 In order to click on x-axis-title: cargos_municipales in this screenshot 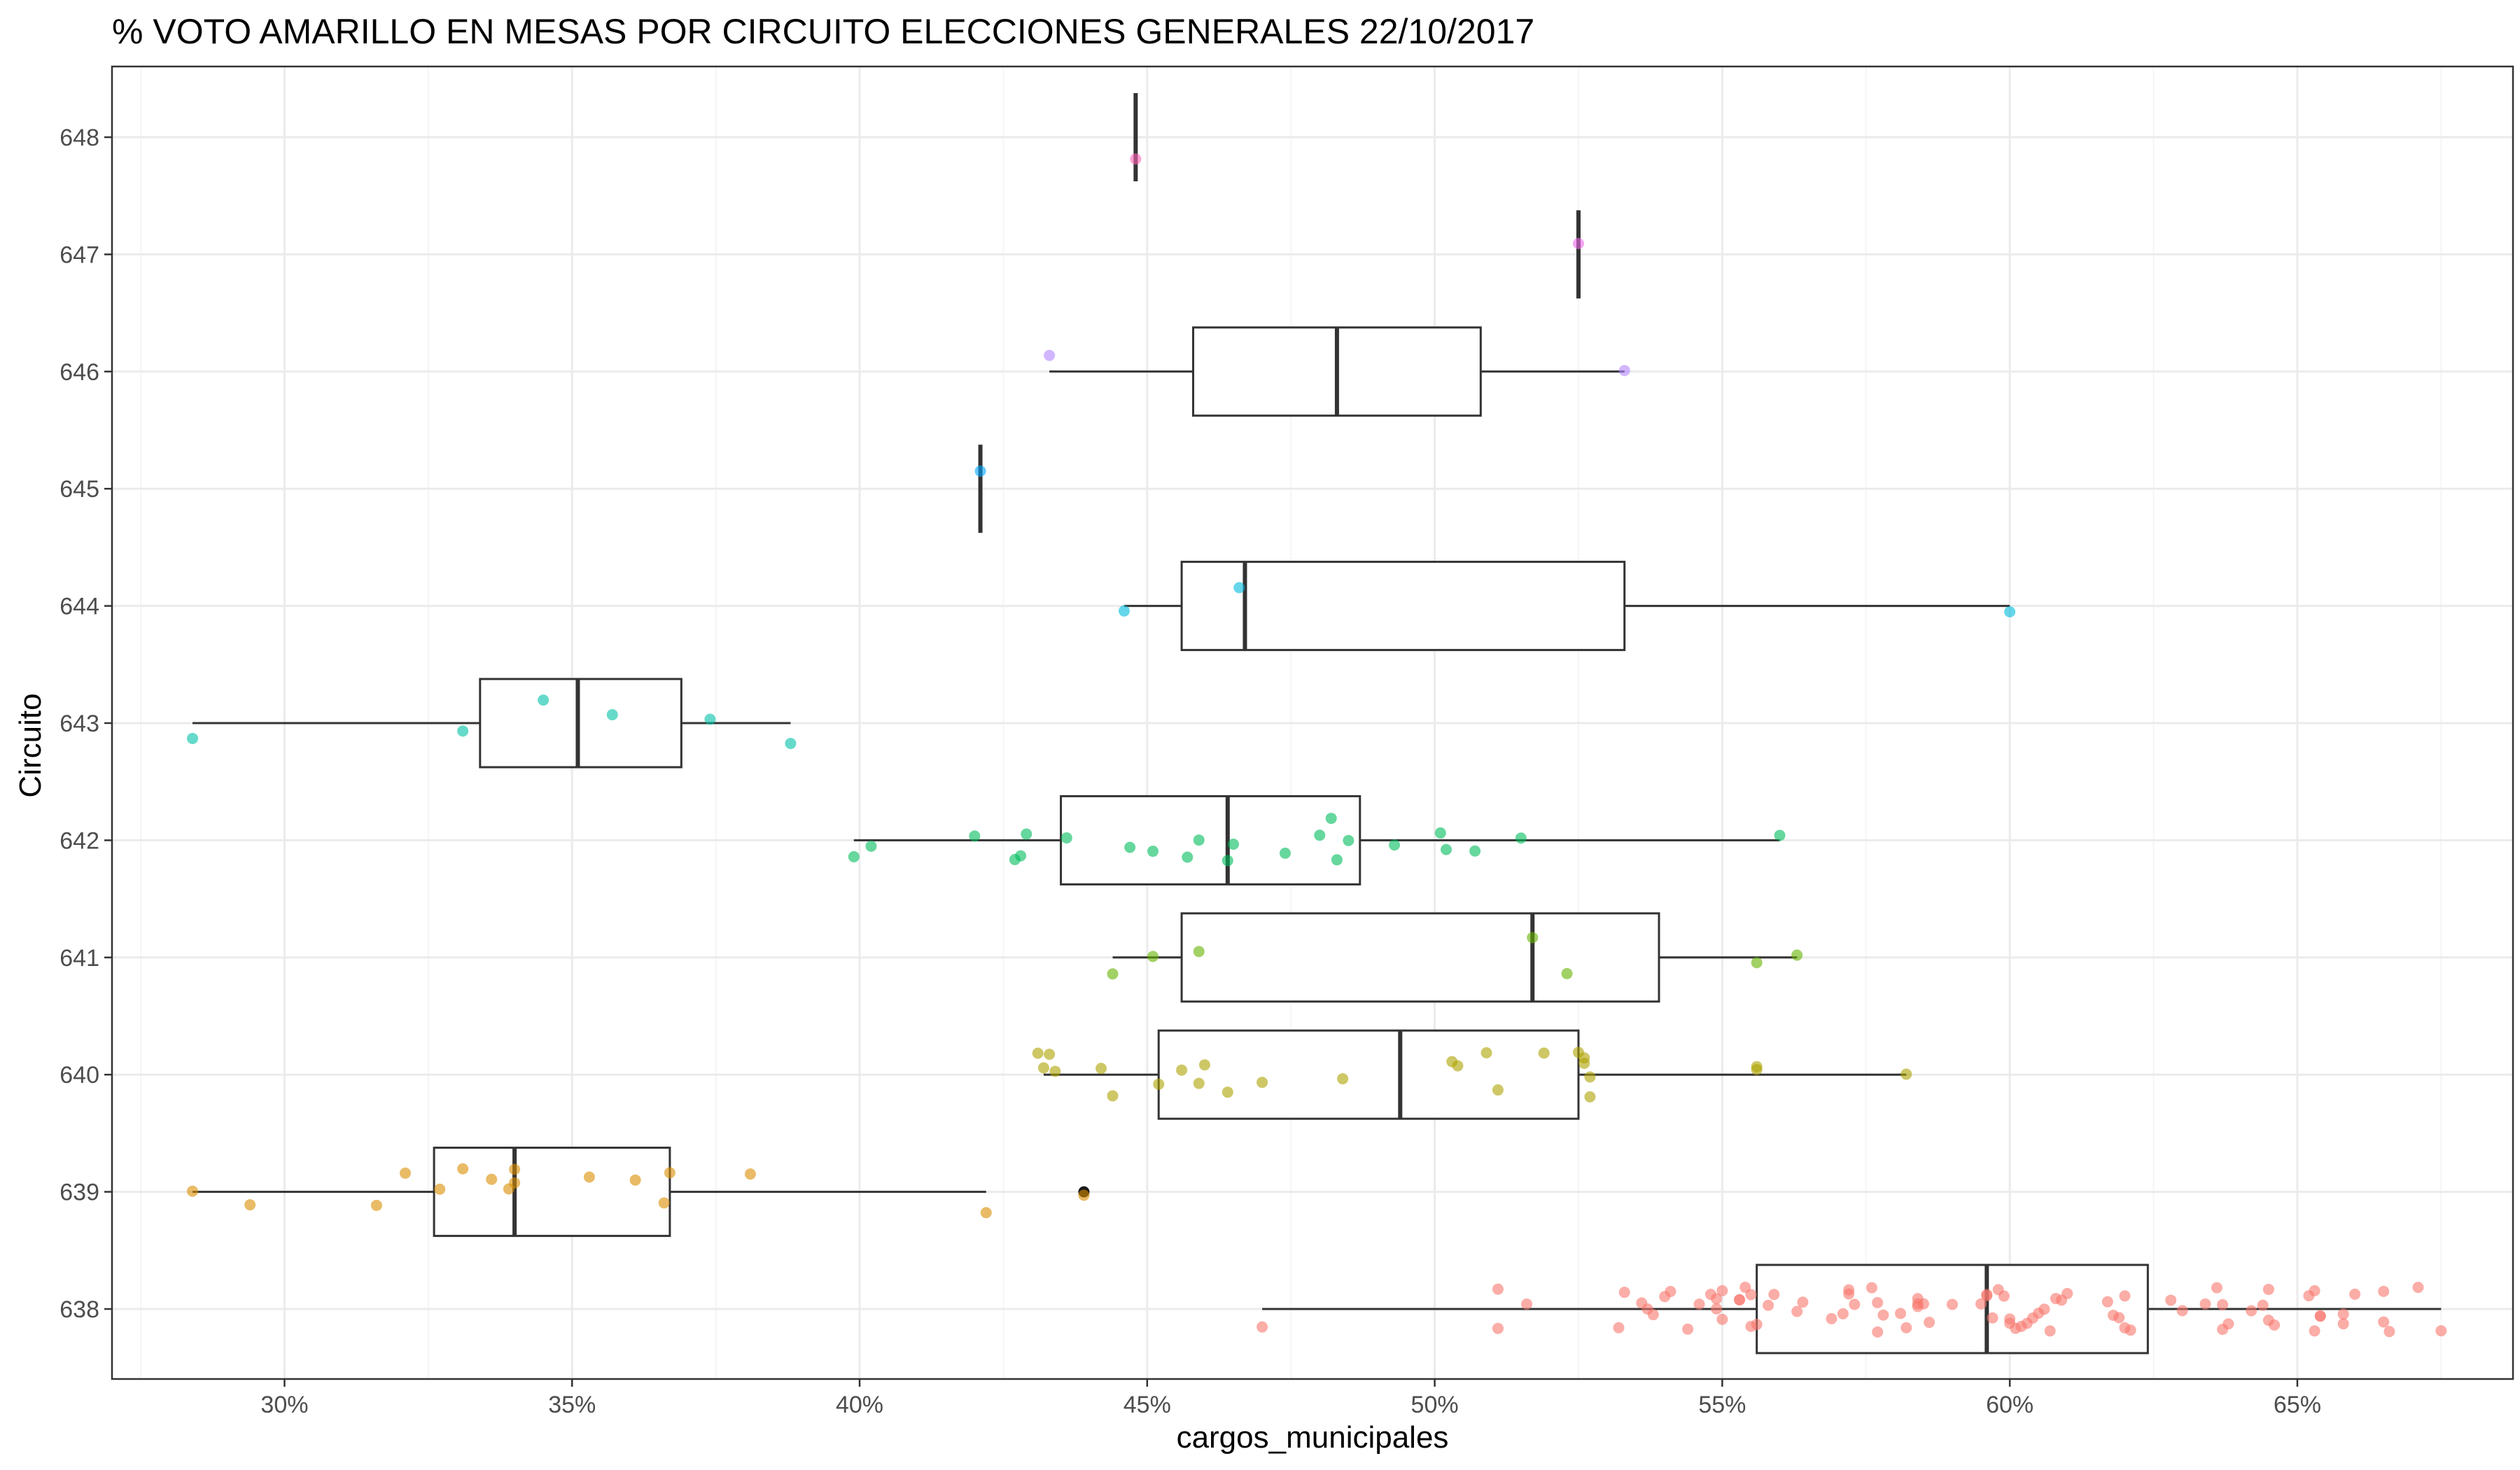, I will do `click(1313, 1437)`.